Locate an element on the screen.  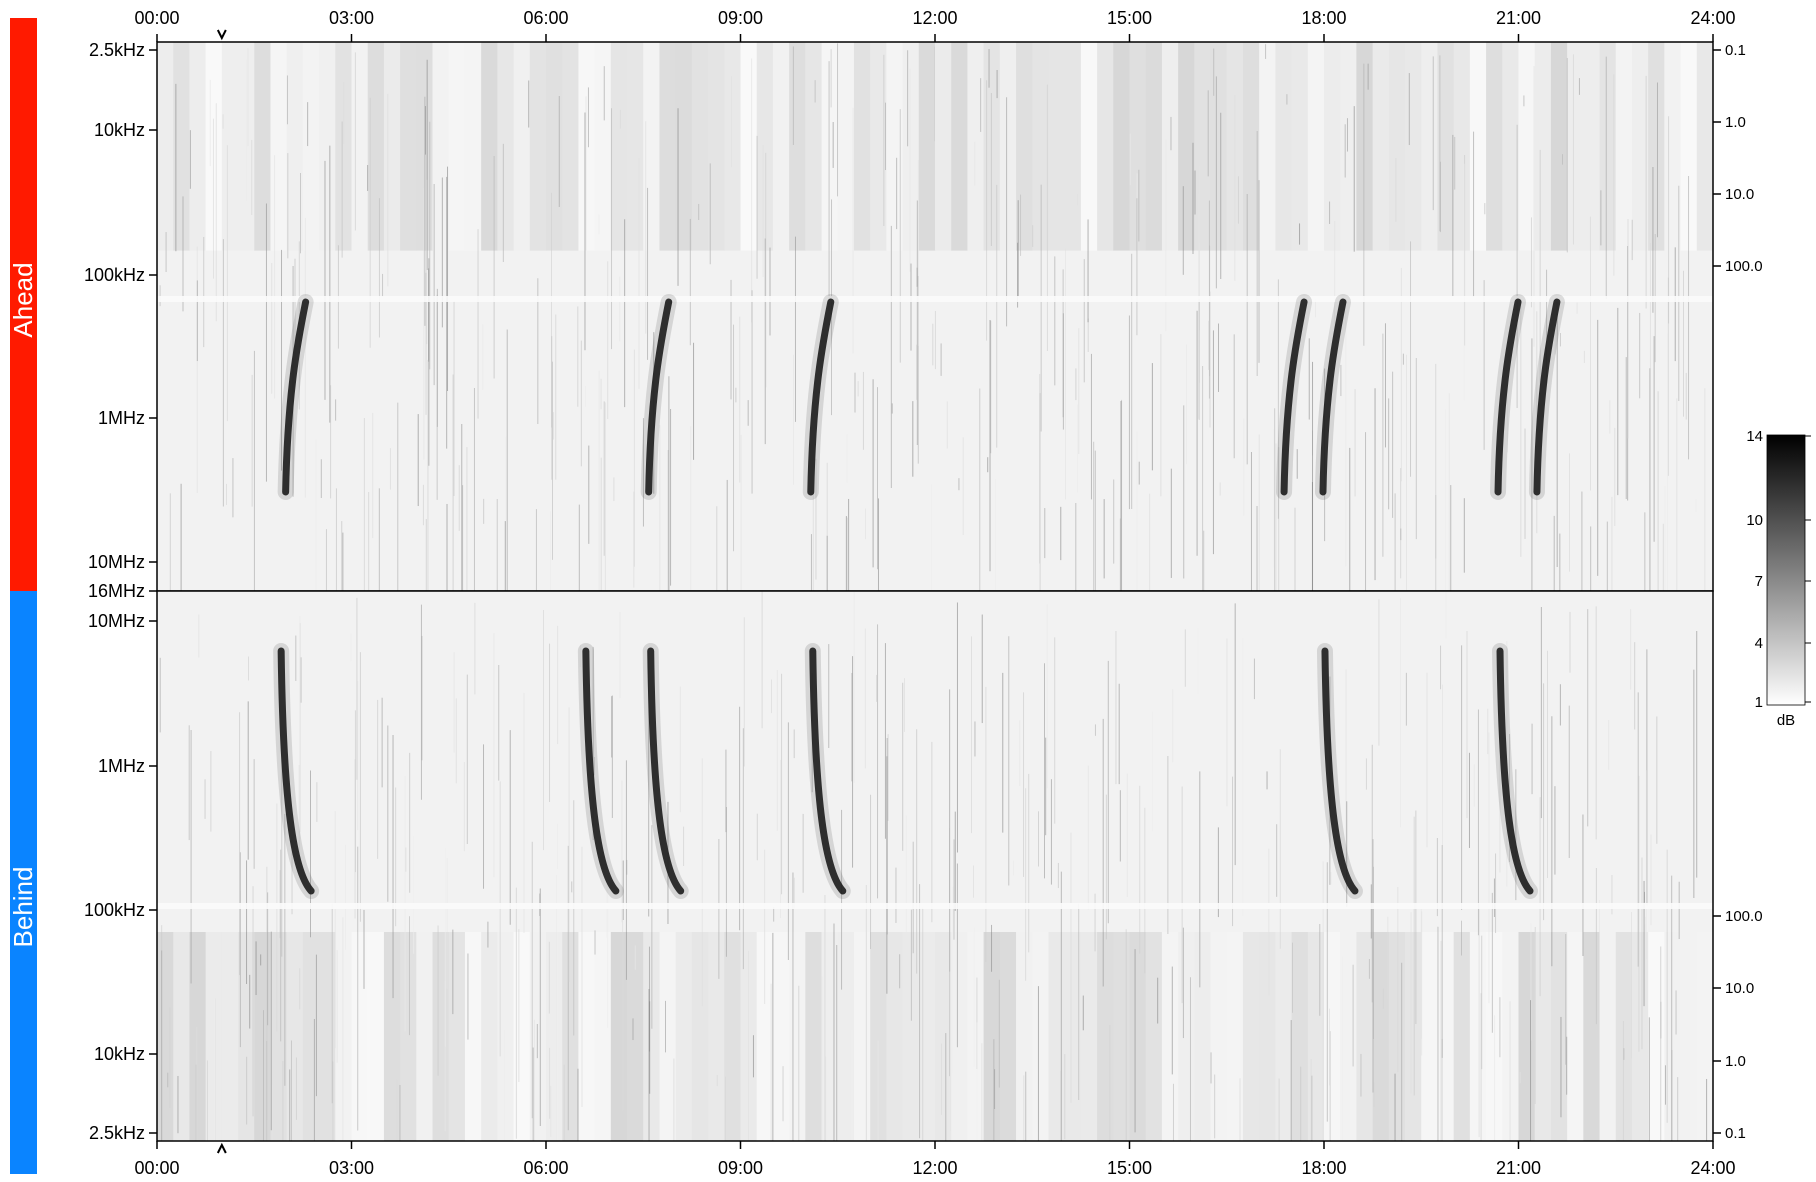
colorbar-tick-label: 4 is located at coordinates (1759, 643).